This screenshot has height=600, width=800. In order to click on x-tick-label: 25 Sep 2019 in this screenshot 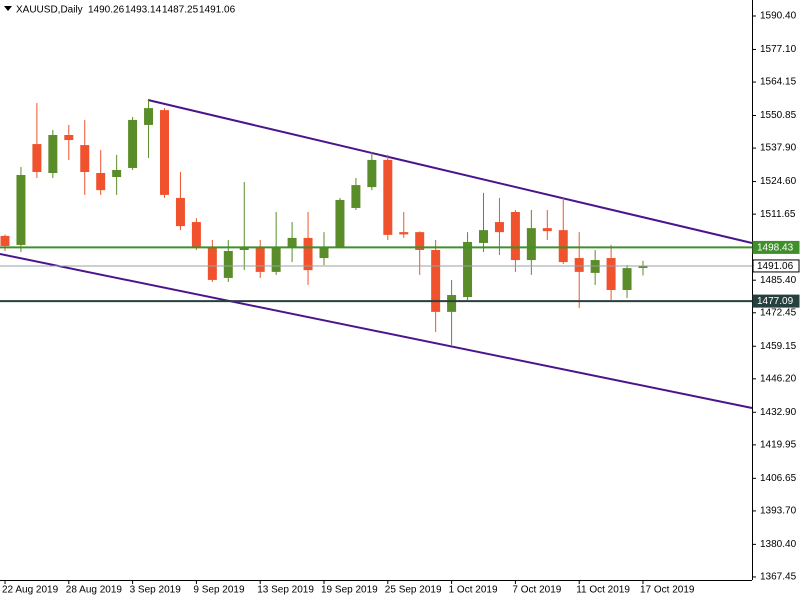, I will do `click(413, 590)`.